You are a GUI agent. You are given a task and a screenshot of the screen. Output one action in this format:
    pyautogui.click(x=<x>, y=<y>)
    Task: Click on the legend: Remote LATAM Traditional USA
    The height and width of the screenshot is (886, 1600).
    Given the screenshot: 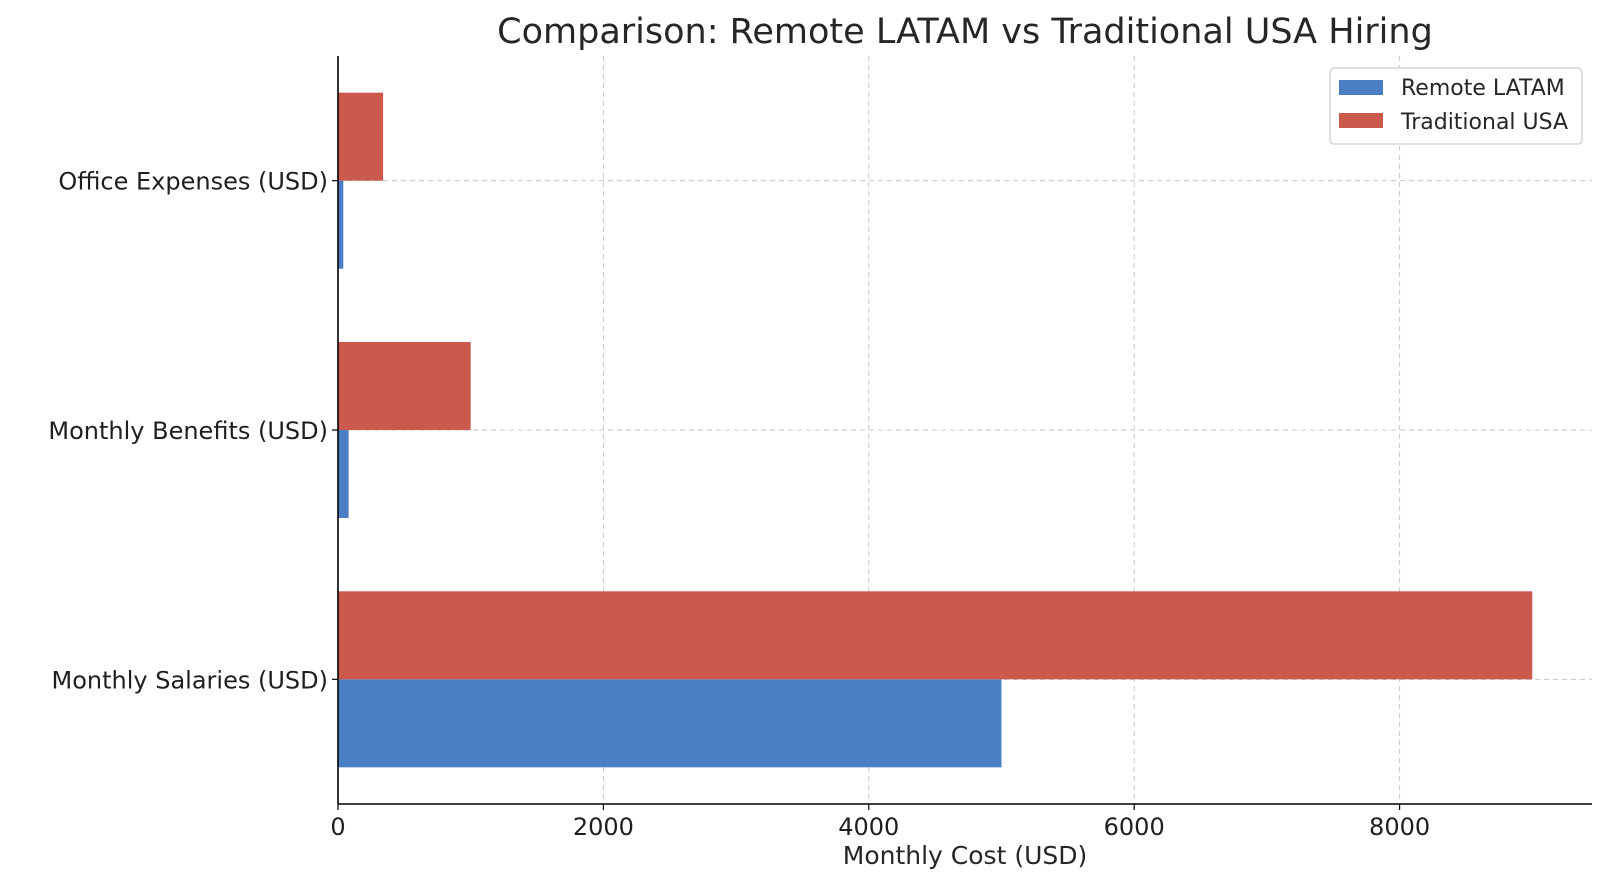 What is the action you would take?
    pyautogui.click(x=1456, y=106)
    